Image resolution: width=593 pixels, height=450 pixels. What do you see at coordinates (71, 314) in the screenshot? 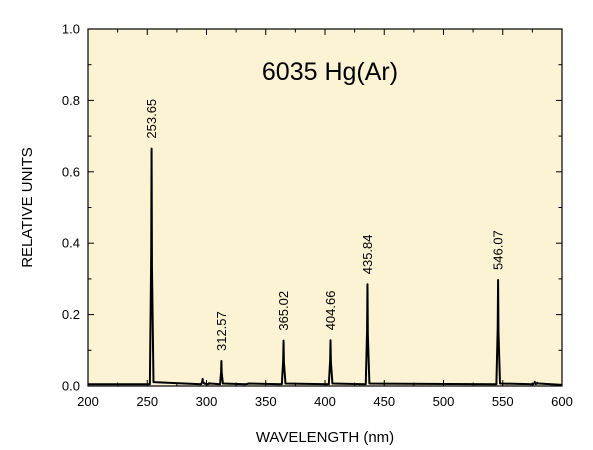
I see `y-tick-label: 0.2` at bounding box center [71, 314].